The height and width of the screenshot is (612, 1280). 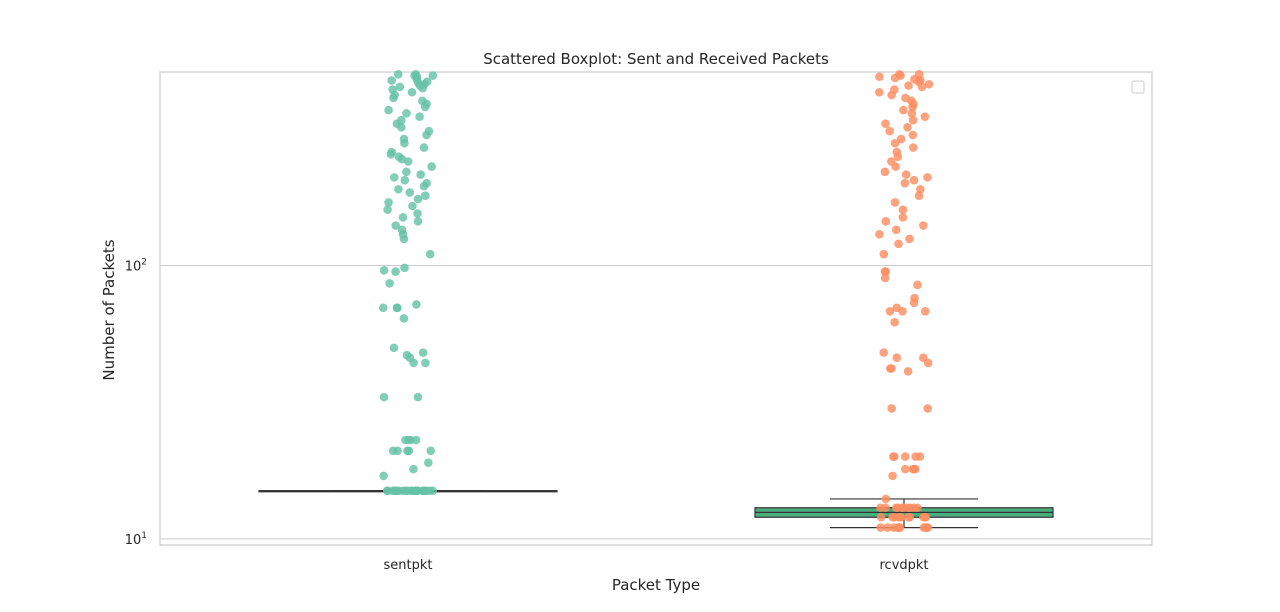 I want to click on legend-box, so click(x=1138, y=87).